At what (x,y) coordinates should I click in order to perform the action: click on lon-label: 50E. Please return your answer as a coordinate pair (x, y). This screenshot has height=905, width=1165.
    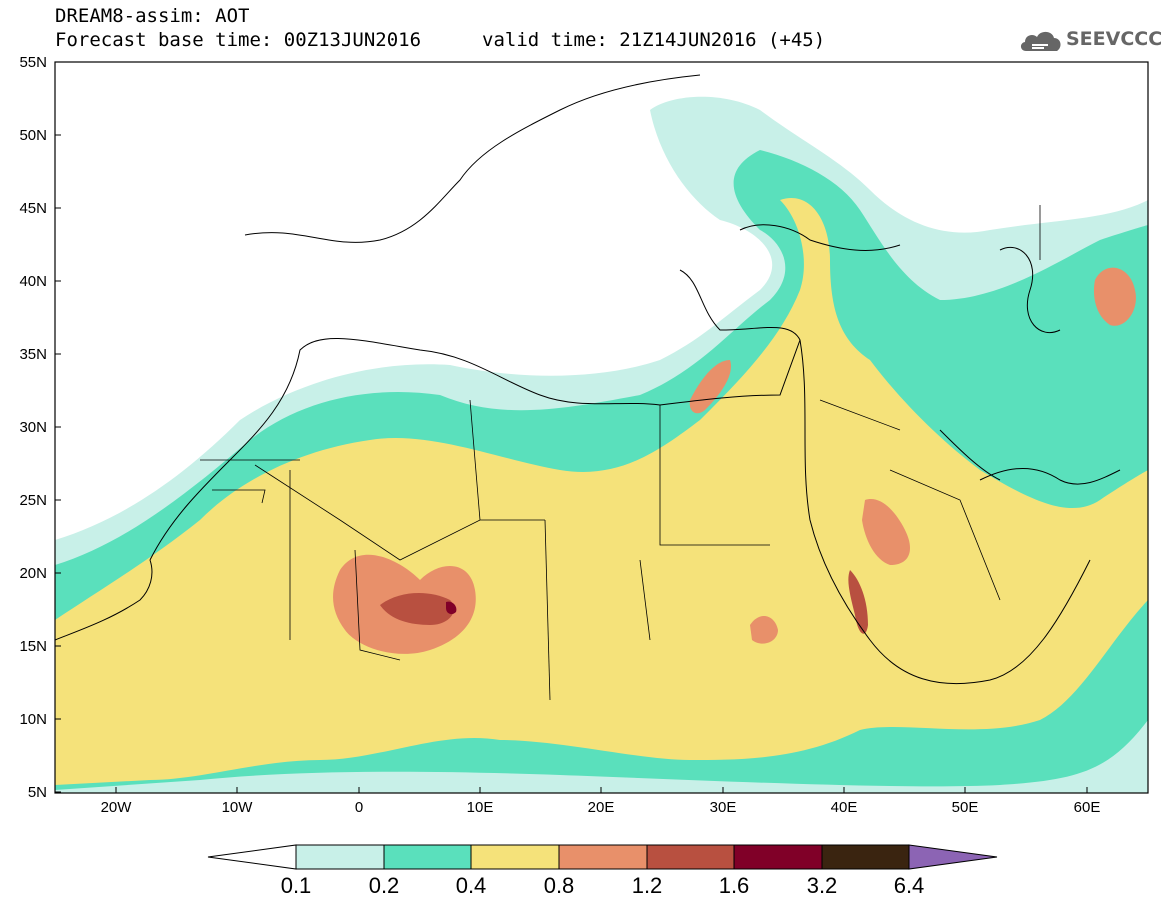
    Looking at the image, I should click on (965, 807).